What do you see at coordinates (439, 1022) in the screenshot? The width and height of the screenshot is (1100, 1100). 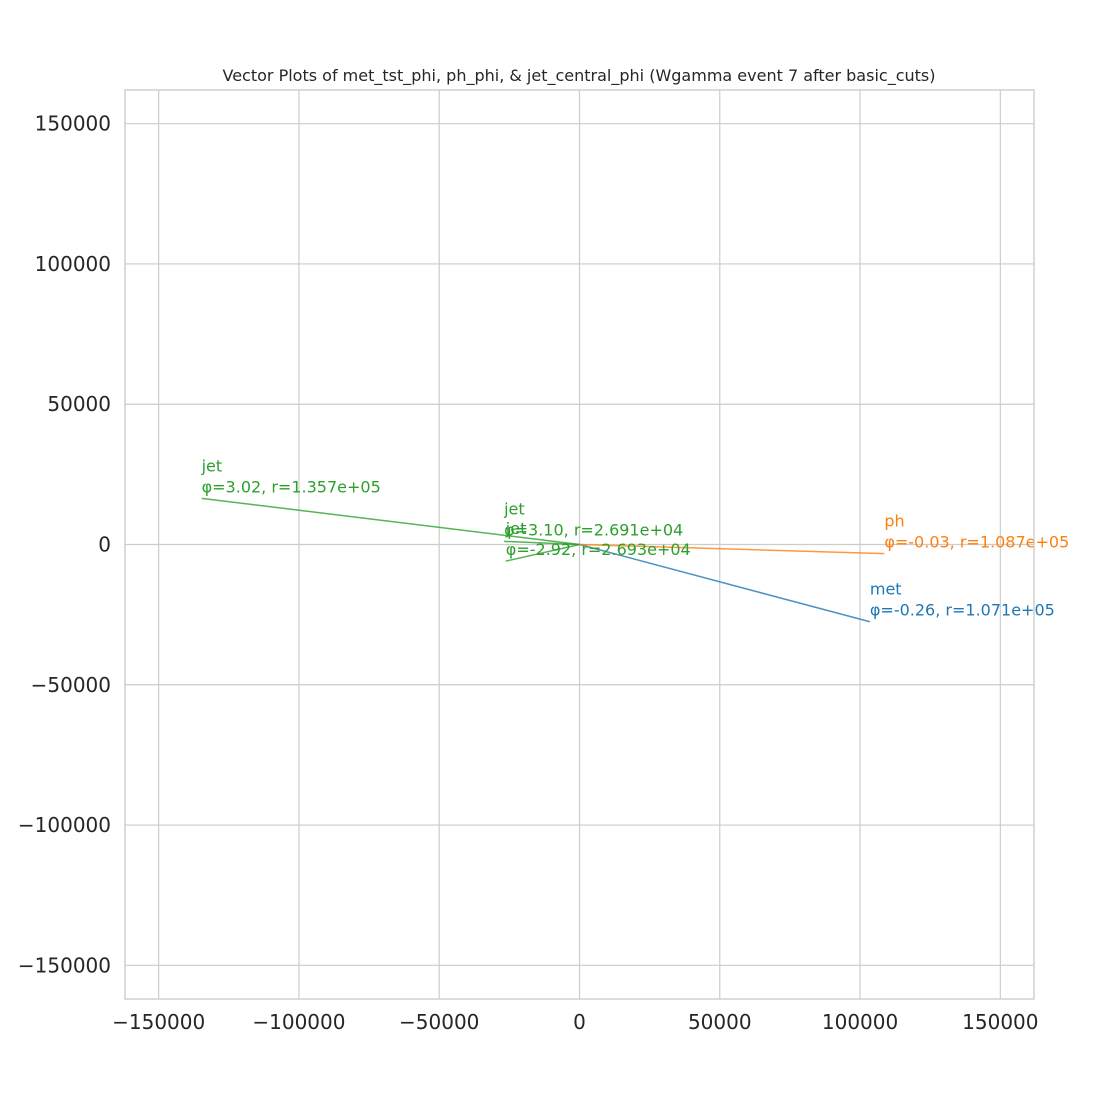 I see `x-tick-label: −50000` at bounding box center [439, 1022].